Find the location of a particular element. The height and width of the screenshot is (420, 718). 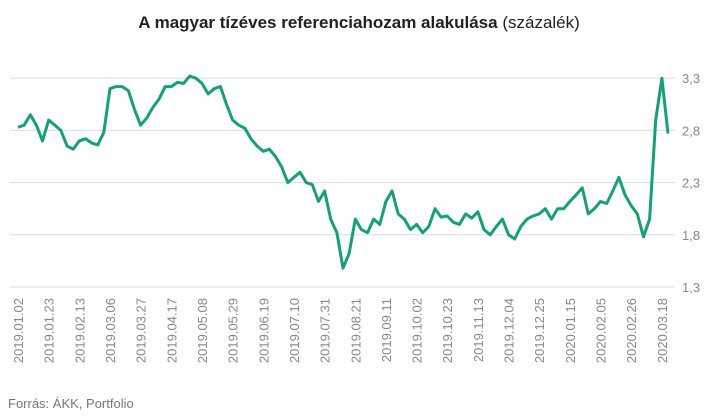

x-tick-label: 2019.04.17 is located at coordinates (171, 330).